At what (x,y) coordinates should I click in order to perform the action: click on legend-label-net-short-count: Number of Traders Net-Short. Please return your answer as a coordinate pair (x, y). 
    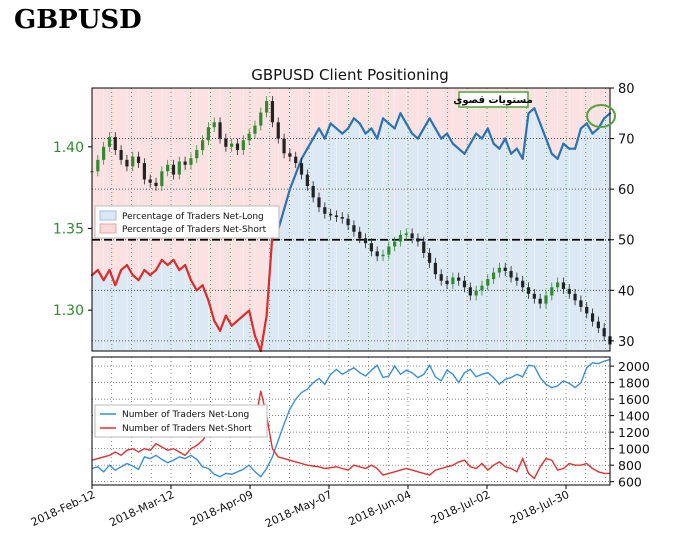
    Looking at the image, I should click on (187, 429).